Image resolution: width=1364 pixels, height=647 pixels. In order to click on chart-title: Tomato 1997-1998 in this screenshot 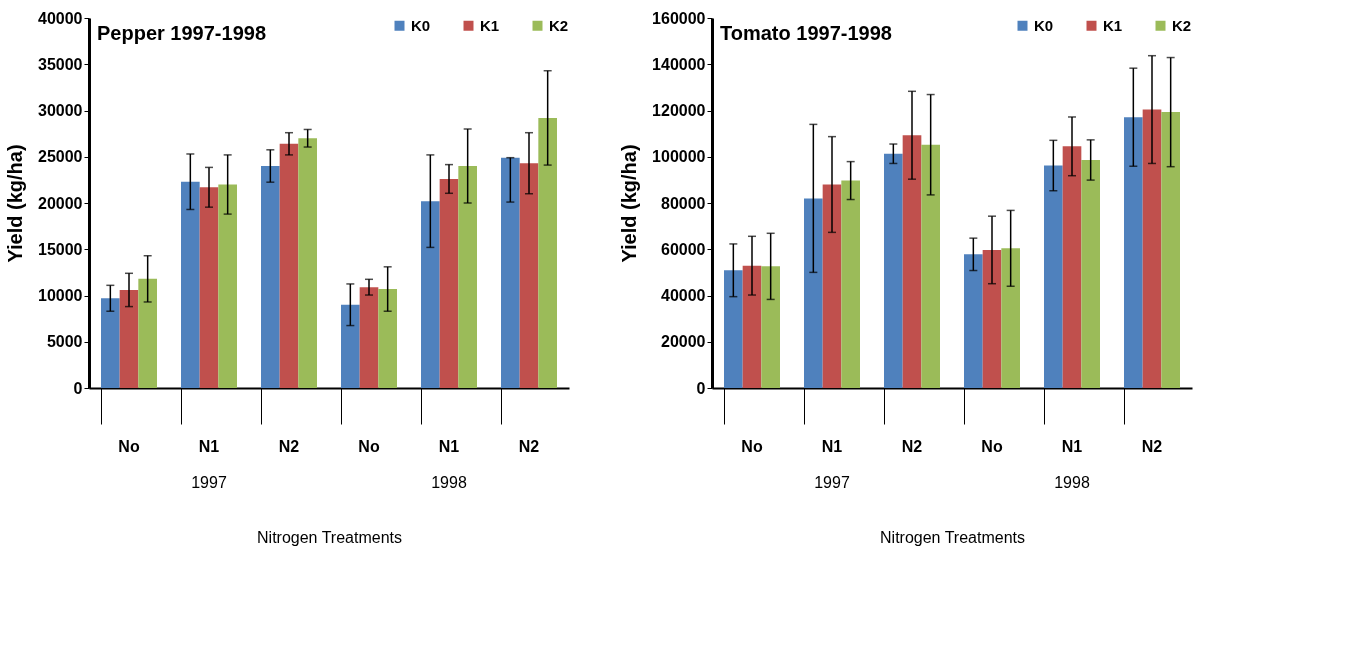, I will do `click(806, 33)`.